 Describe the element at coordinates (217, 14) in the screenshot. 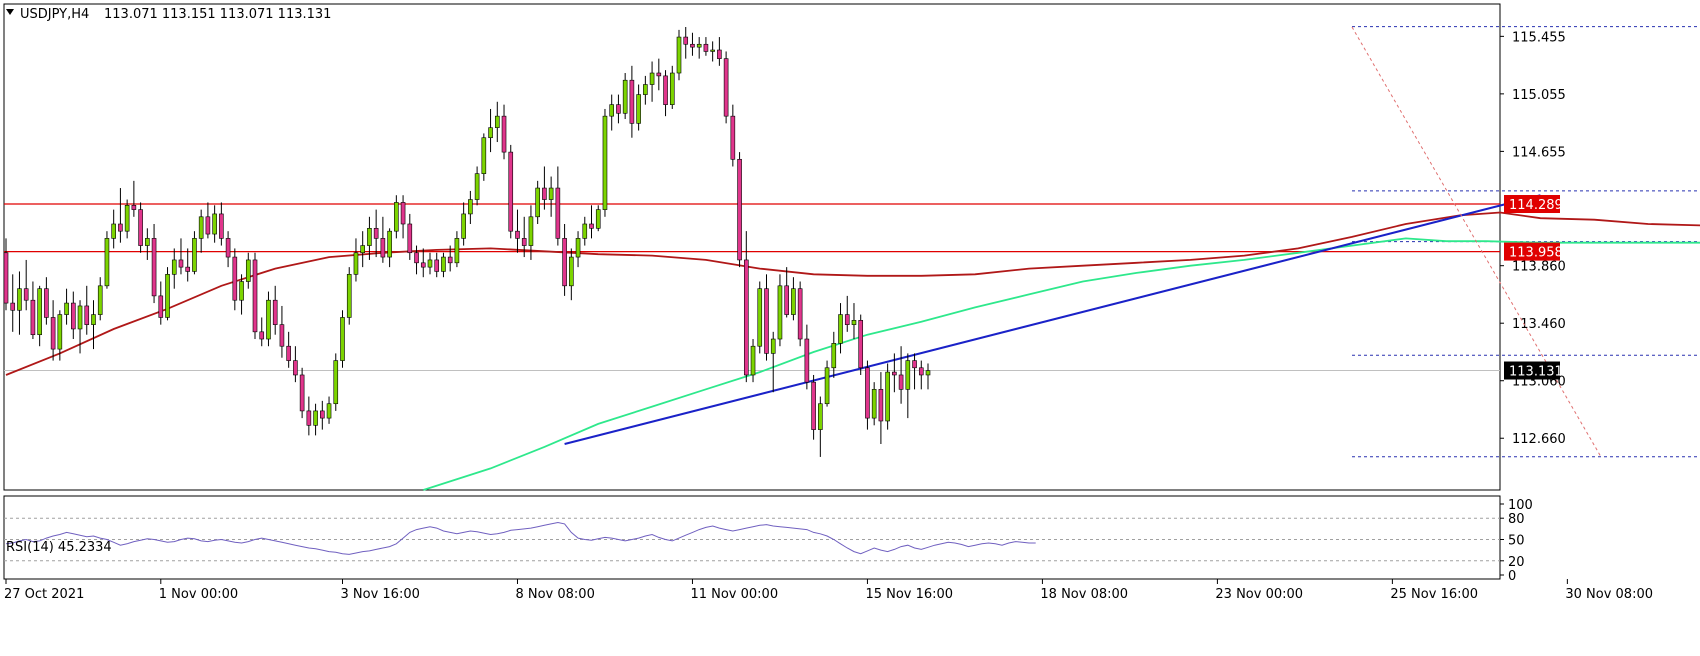

I see `ohlc-label: 113.071 113.151 113.071 113.131` at that location.